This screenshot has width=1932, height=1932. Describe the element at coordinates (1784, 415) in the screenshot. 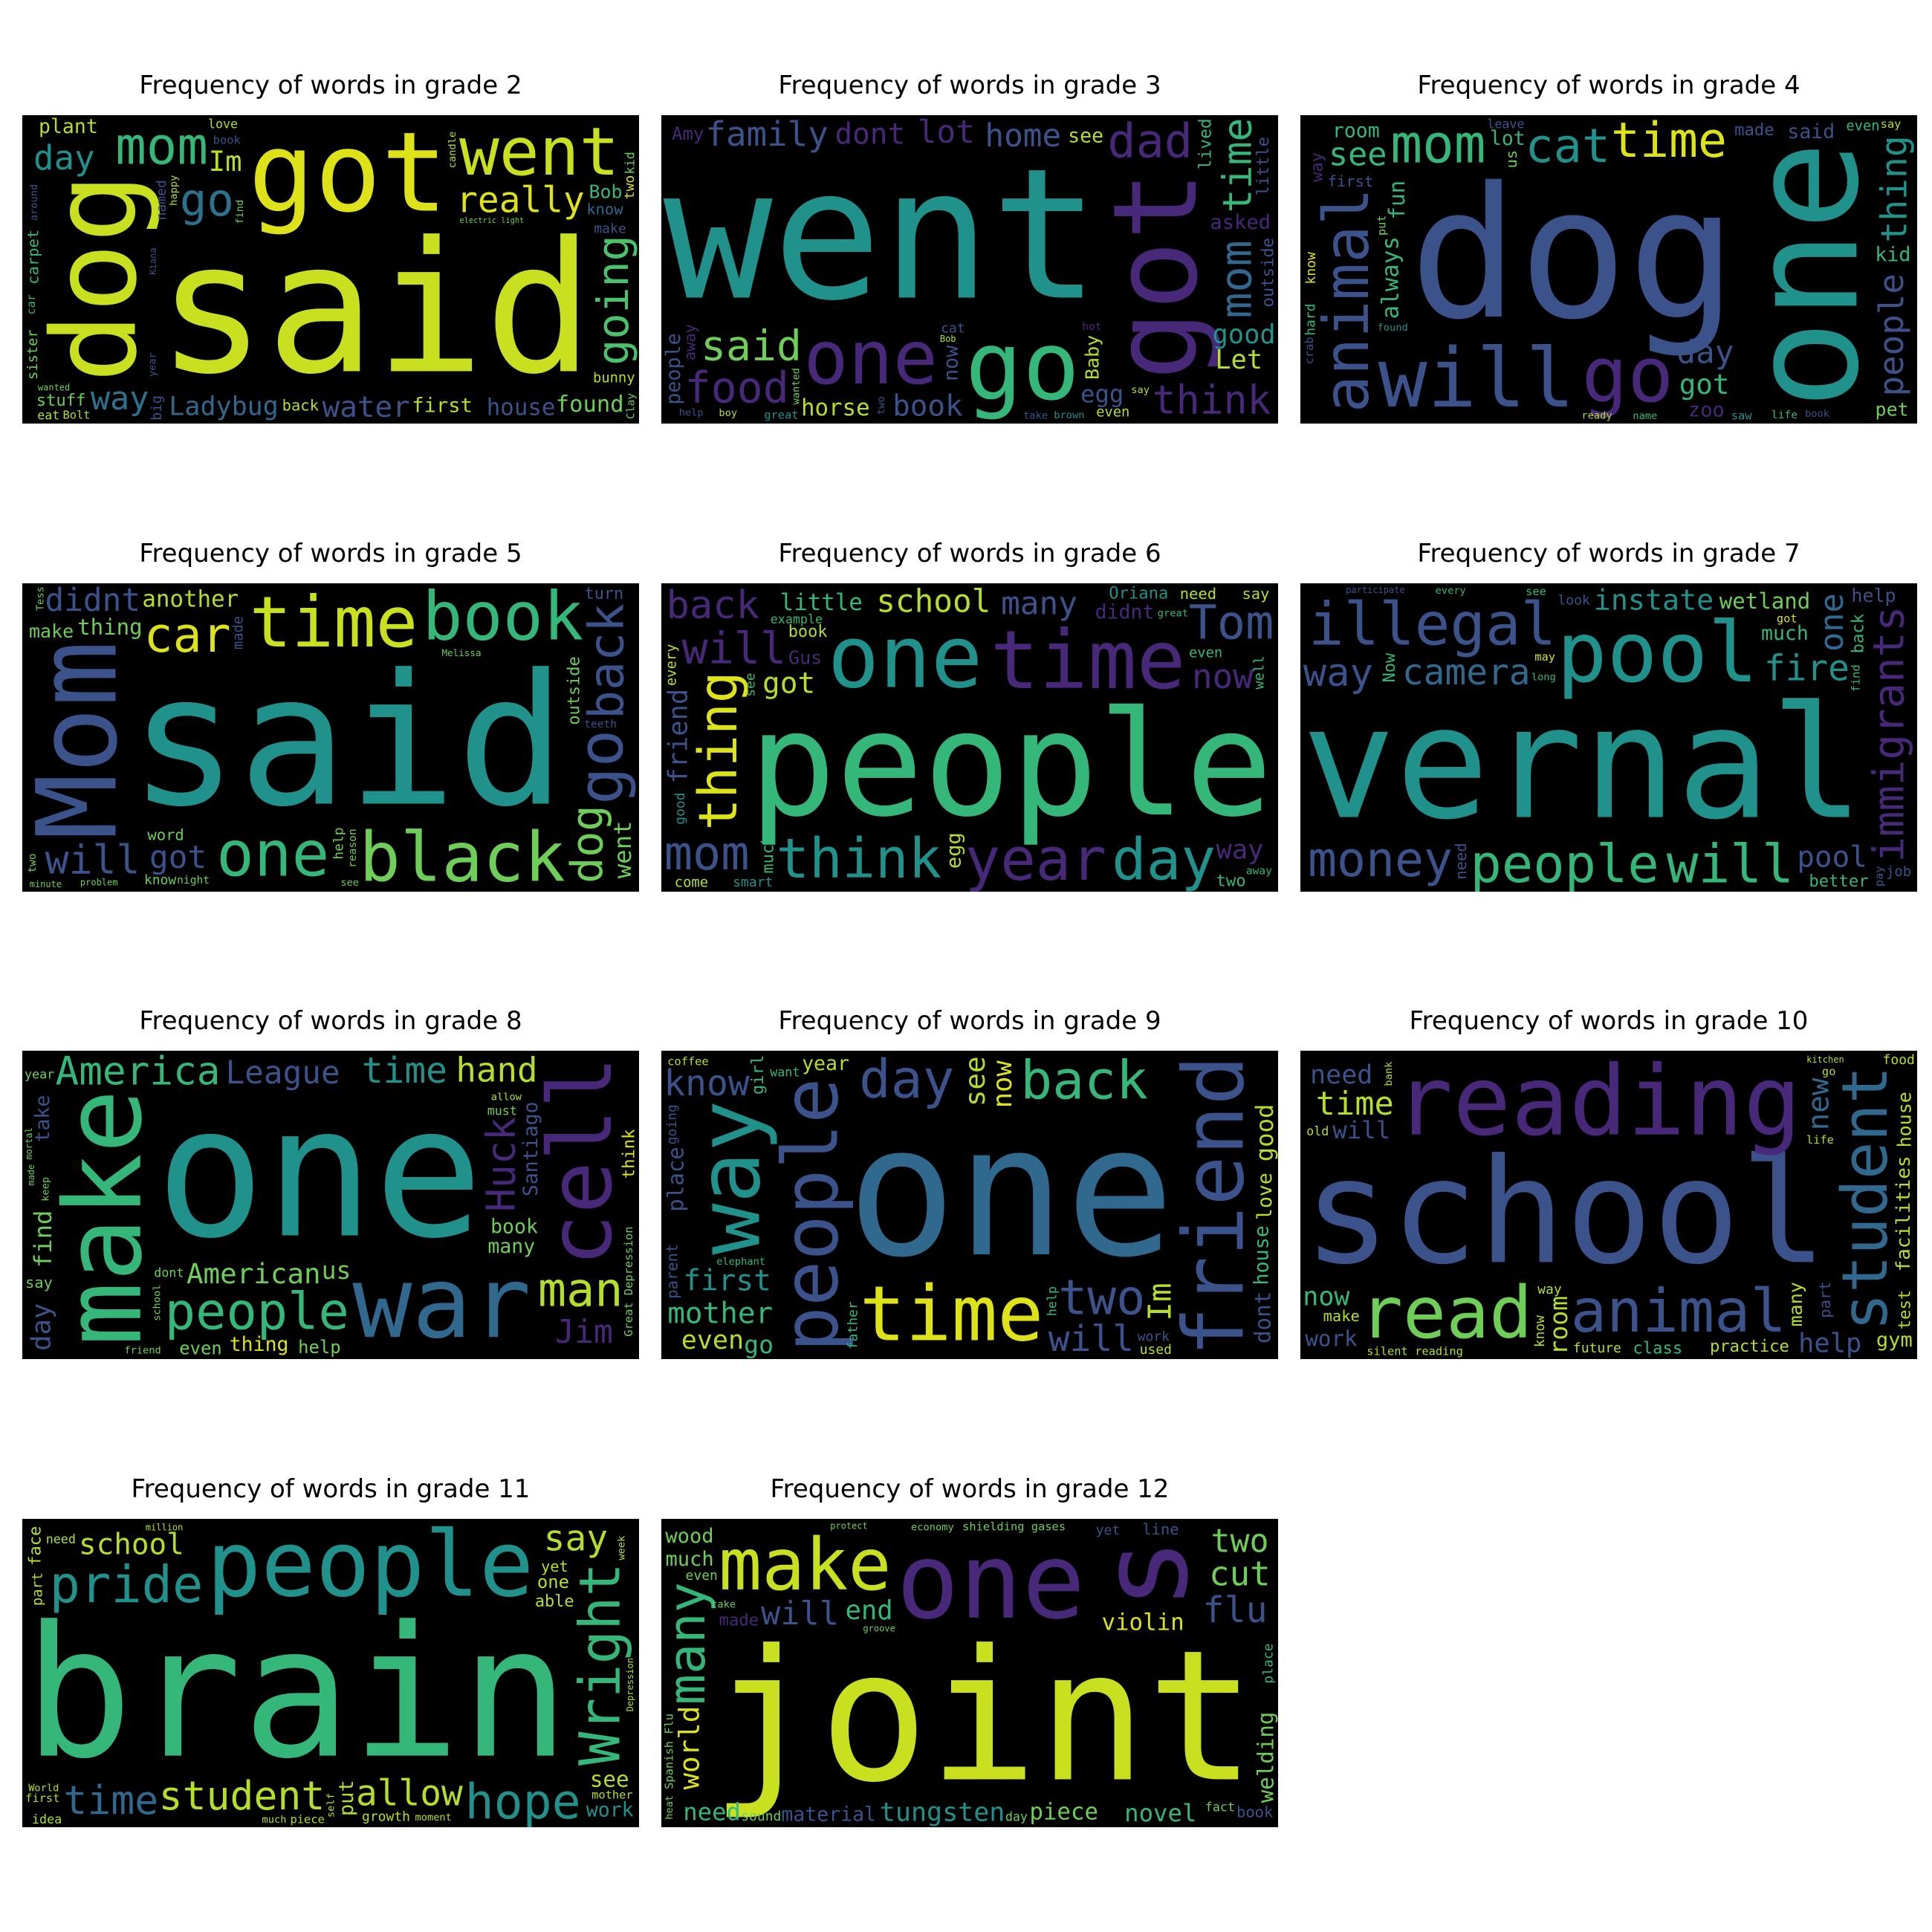

I see `word-mark: life` at that location.